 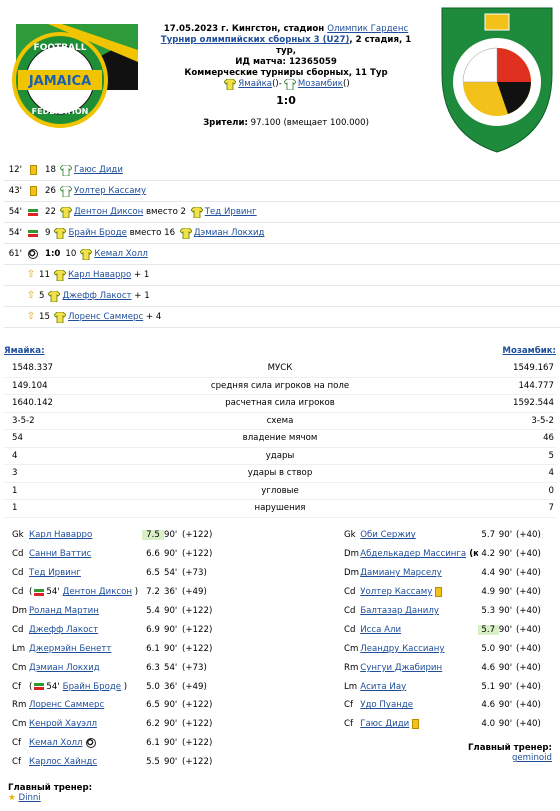 What do you see at coordinates (63, 762) in the screenshot?
I see `player-link: Карлос Хайндс` at bounding box center [63, 762].